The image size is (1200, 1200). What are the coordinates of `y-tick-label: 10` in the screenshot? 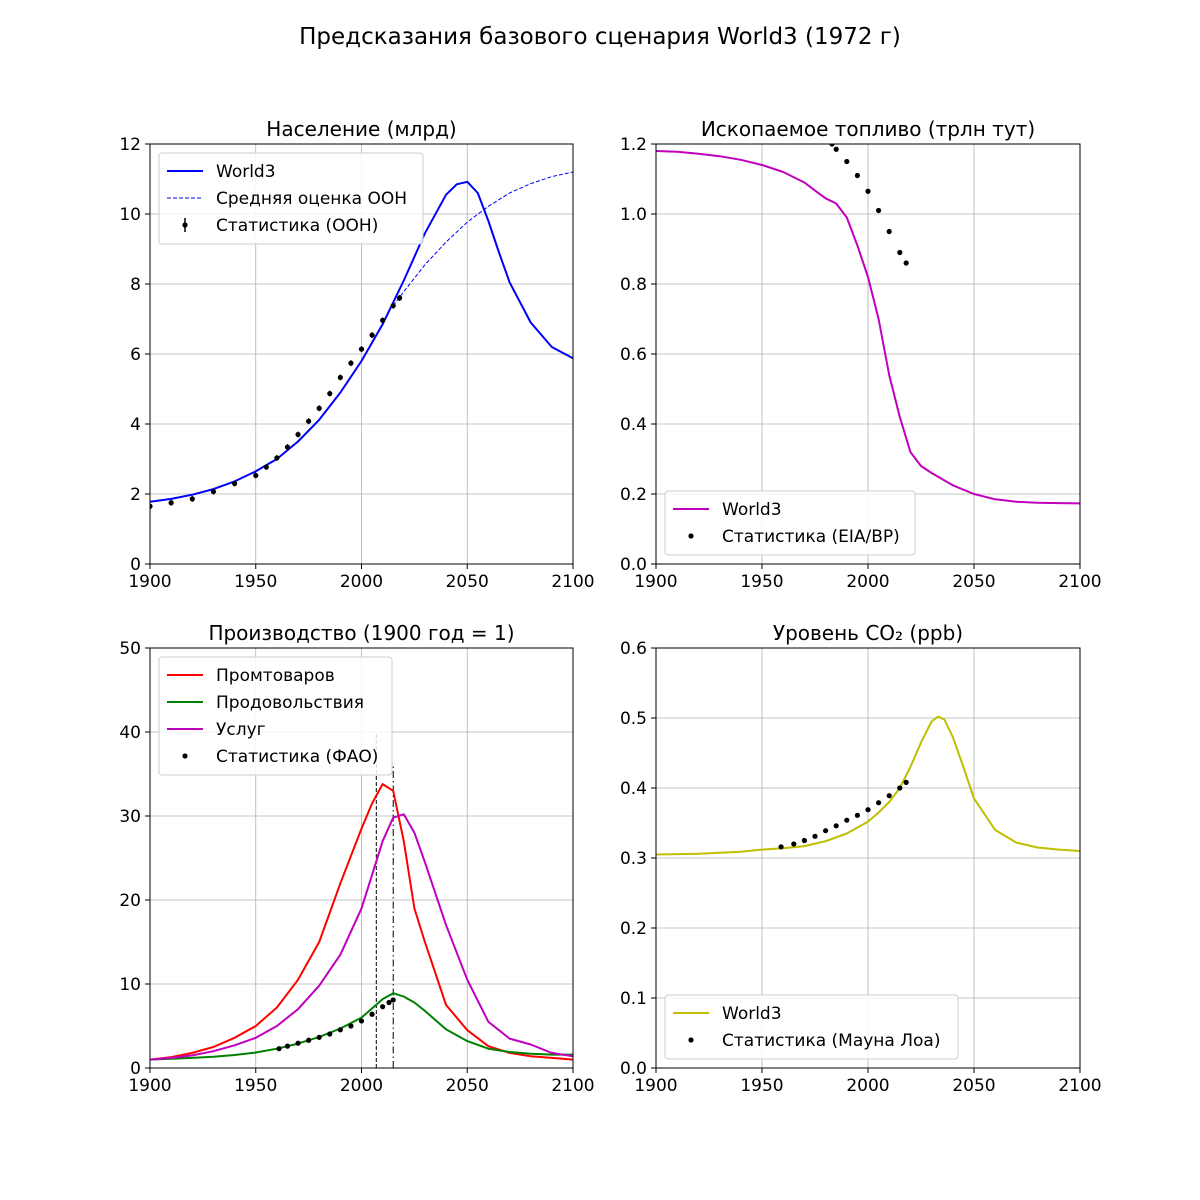 It's located at (130, 985).